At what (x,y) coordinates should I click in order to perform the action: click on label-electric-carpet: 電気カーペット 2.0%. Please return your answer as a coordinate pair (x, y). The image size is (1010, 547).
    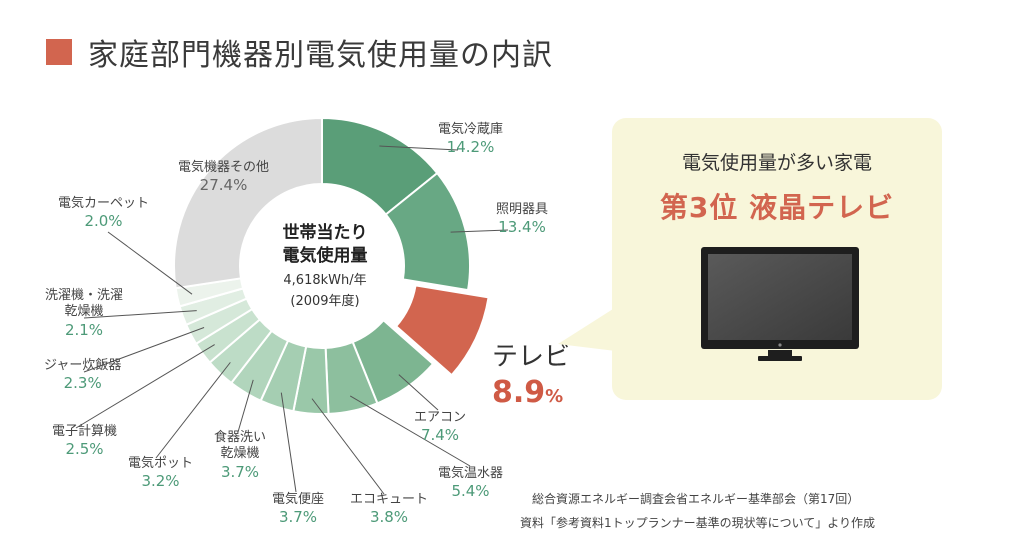
    Looking at the image, I should click on (103, 213).